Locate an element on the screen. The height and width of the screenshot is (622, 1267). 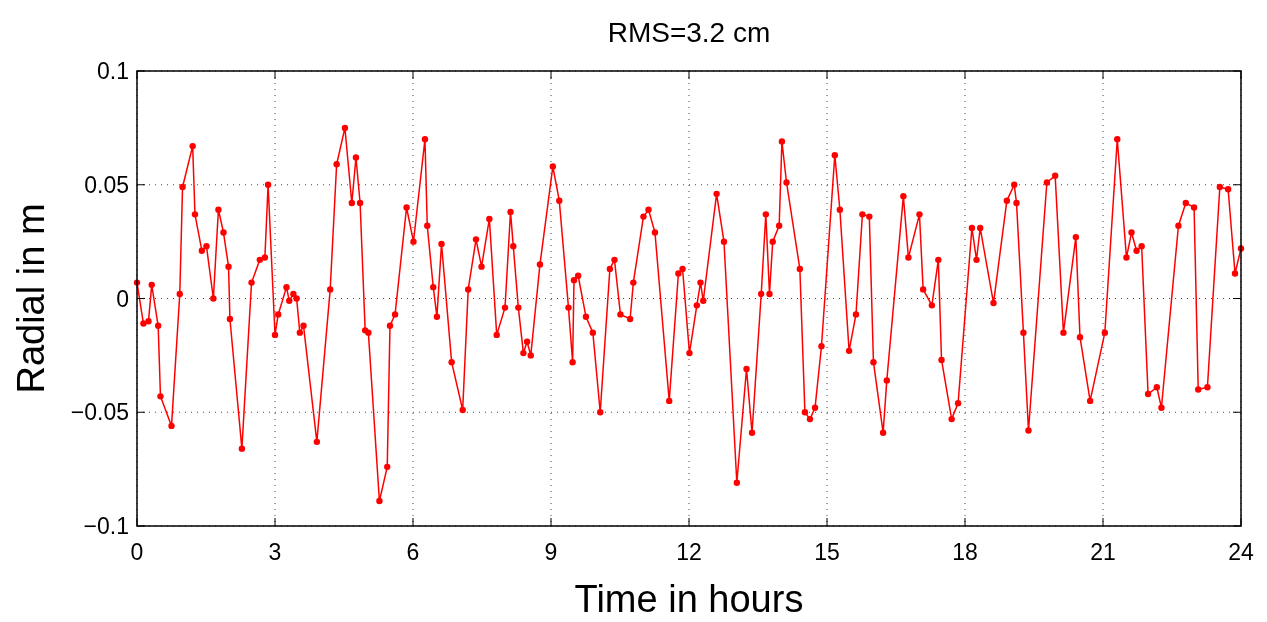
x-tick-label: 3 is located at coordinates (275, 552).